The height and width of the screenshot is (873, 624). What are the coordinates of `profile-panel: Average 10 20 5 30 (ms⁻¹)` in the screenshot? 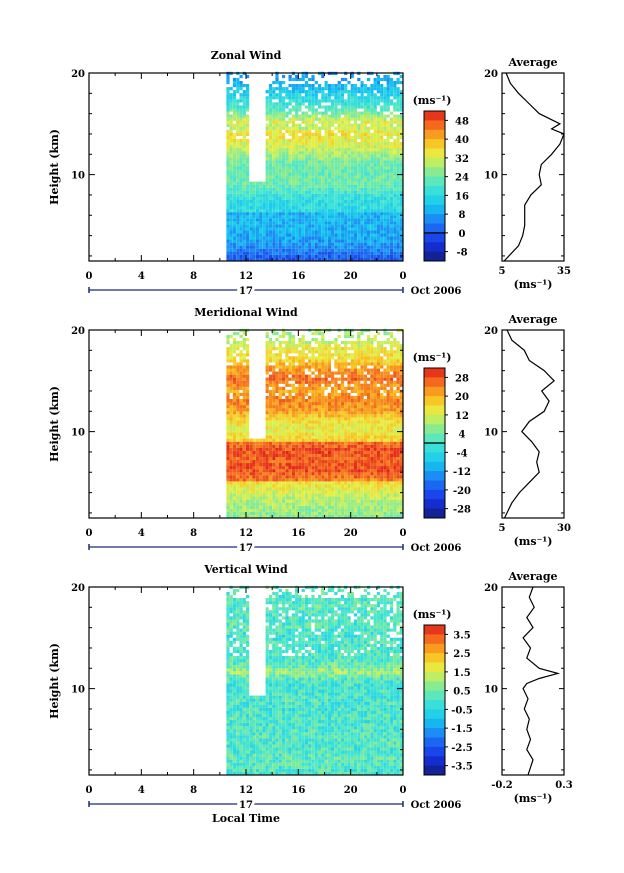 It's located at (527, 430).